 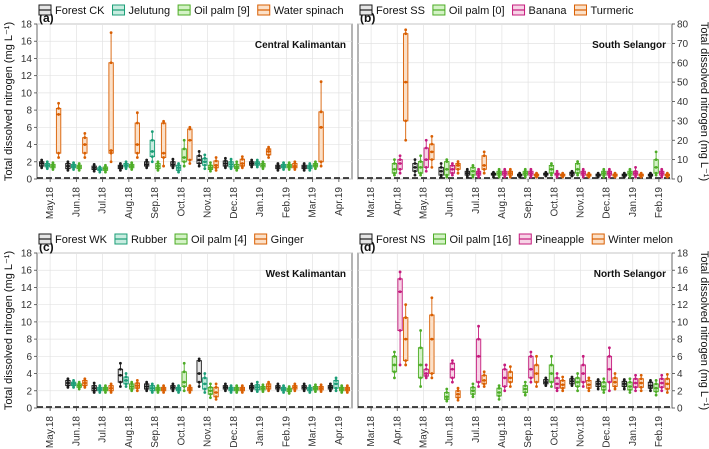 I want to click on legend-item: Oil palm [0], so click(x=468, y=10).